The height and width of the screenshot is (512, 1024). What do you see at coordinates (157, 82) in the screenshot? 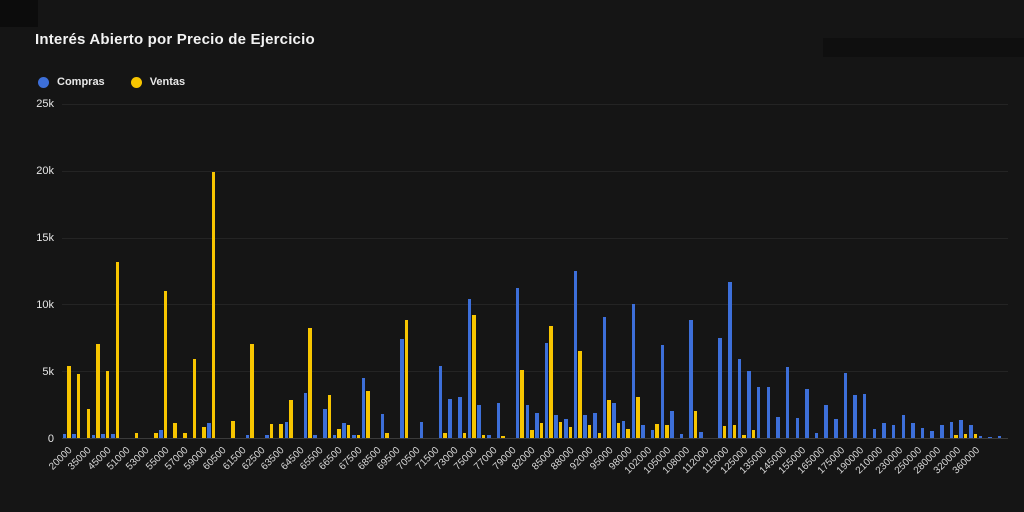
I see `legend-item-ventas: Ventas` at bounding box center [157, 82].